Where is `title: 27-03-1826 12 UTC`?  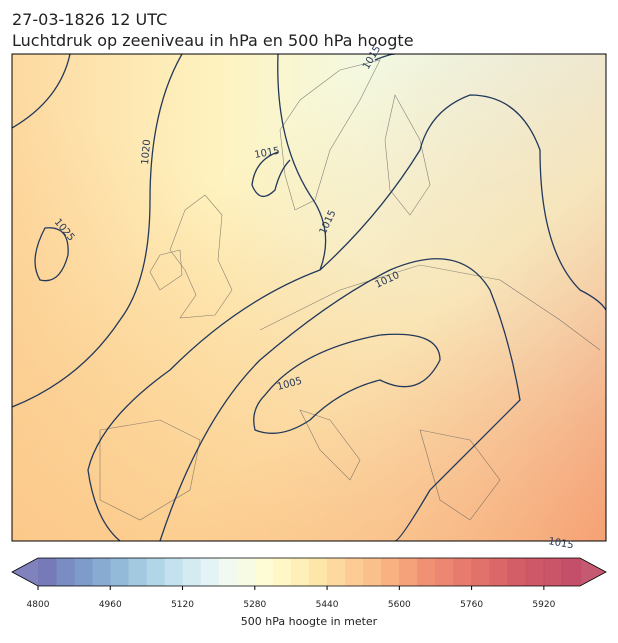 title: 27-03-1826 12 UTC is located at coordinates (89, 19).